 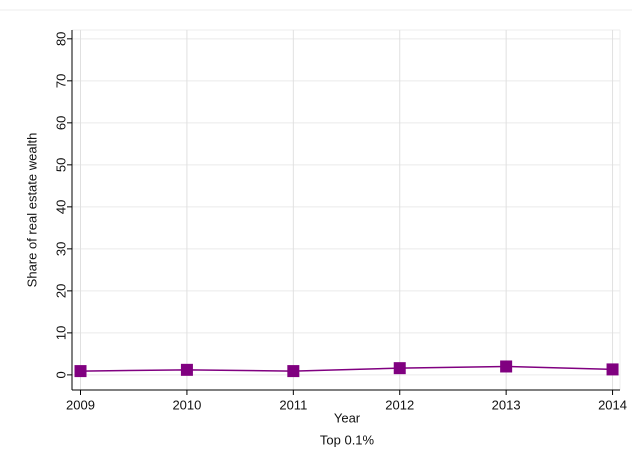 What do you see at coordinates (60, 291) in the screenshot?
I see `y-tick-label: 20` at bounding box center [60, 291].